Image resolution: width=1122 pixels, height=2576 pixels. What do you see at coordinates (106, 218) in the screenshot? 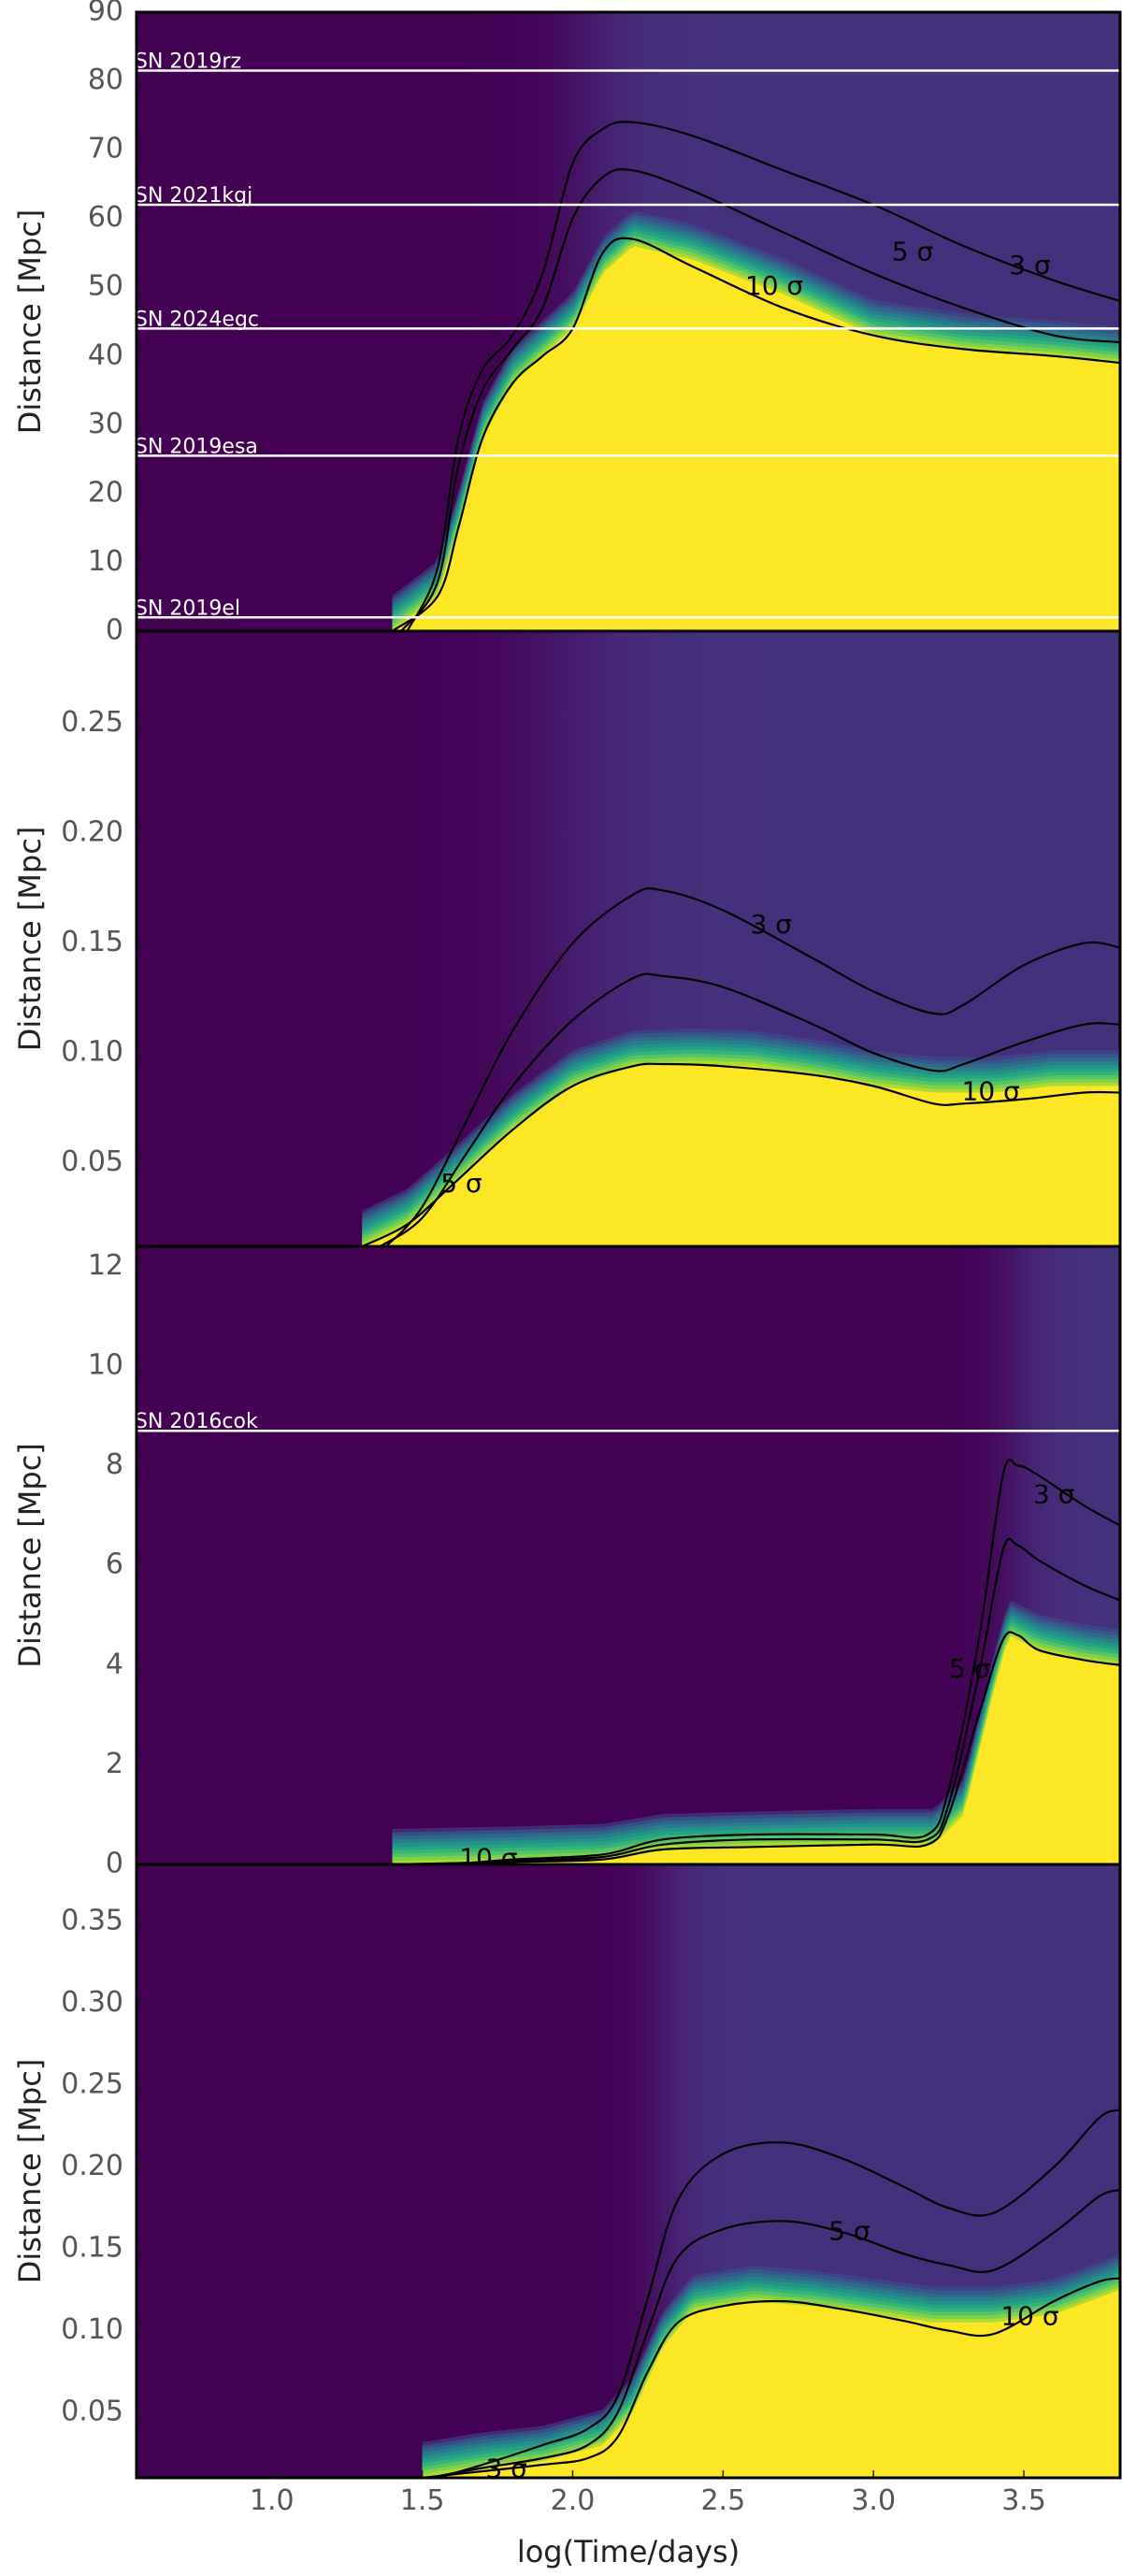
I see `y-tick-label: 60` at bounding box center [106, 218].